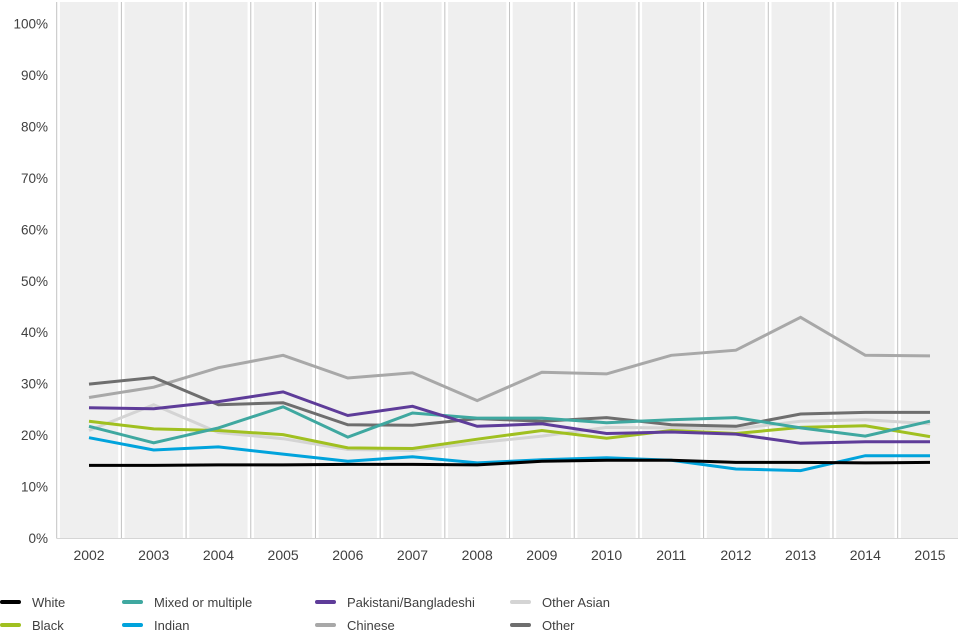  What do you see at coordinates (541, 555) in the screenshot?
I see `x-axis-tick-label: 2009` at bounding box center [541, 555].